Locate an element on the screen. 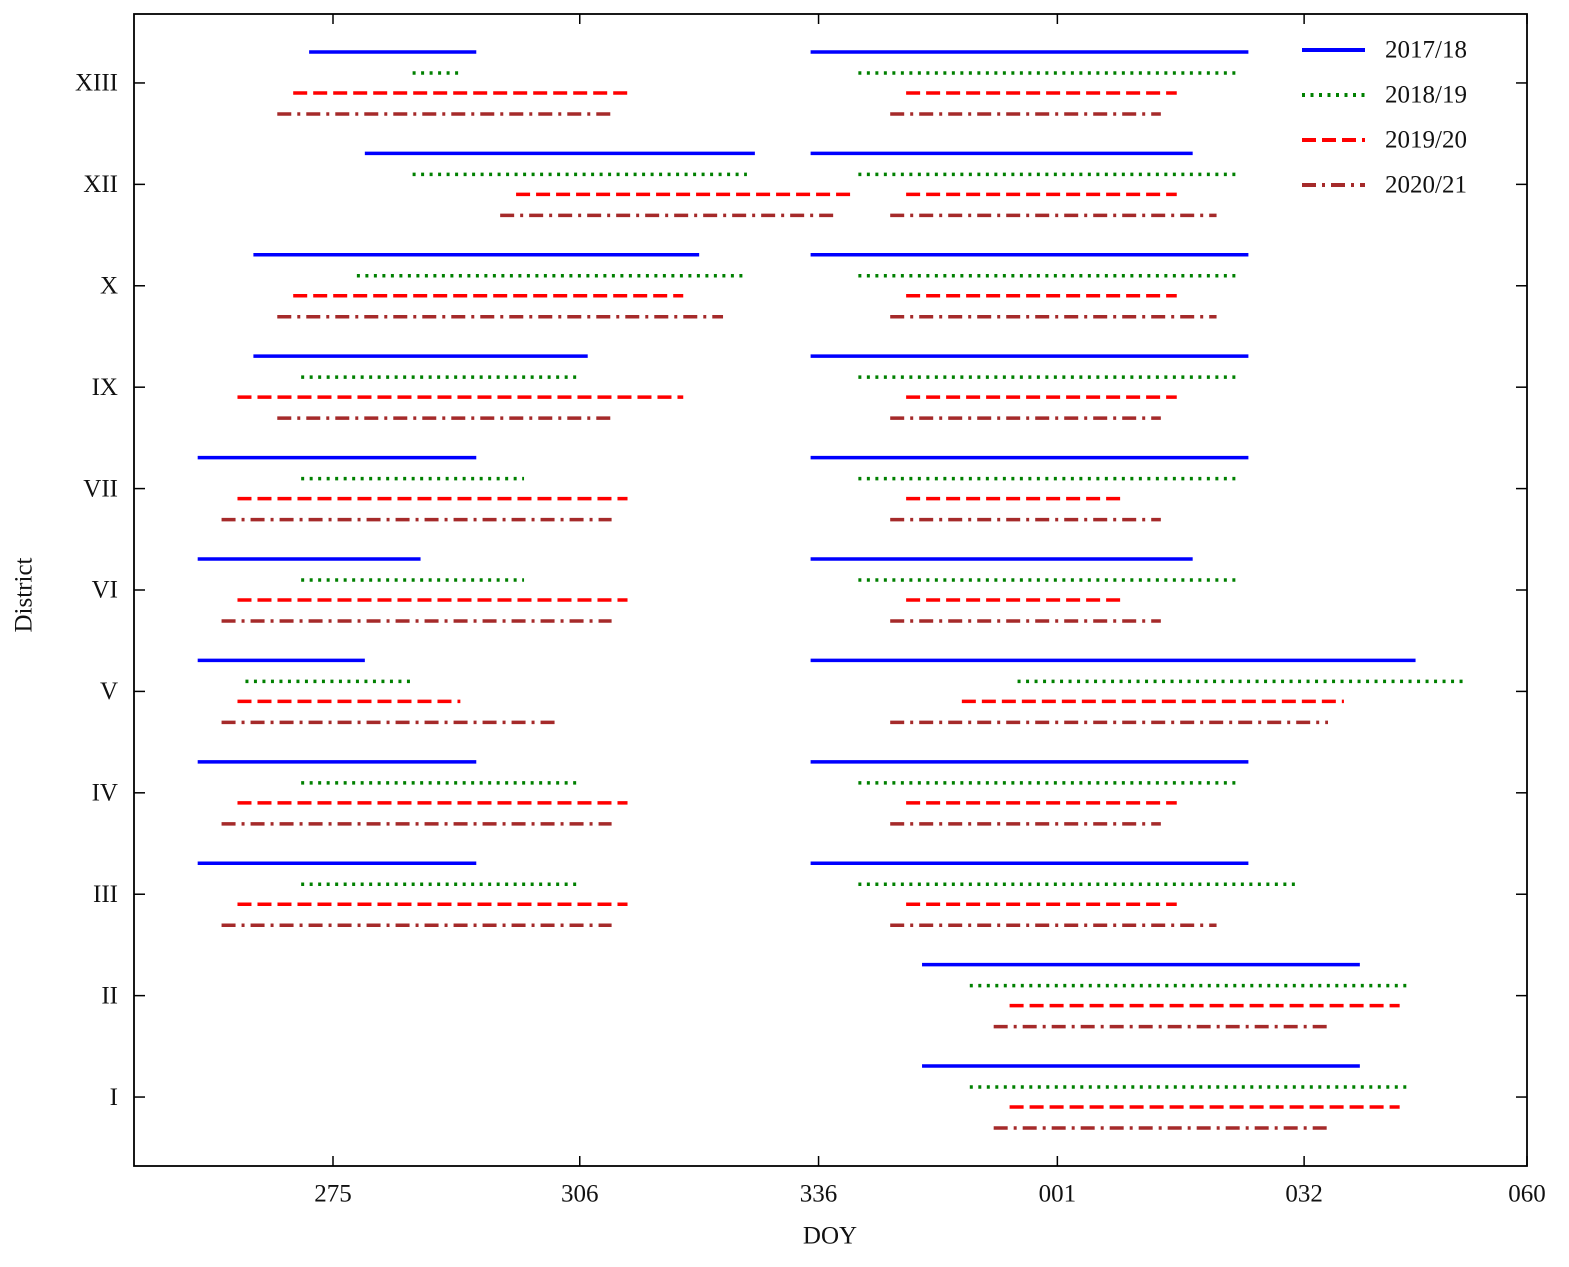  legend-label: 2019/20 is located at coordinates (1426, 140).